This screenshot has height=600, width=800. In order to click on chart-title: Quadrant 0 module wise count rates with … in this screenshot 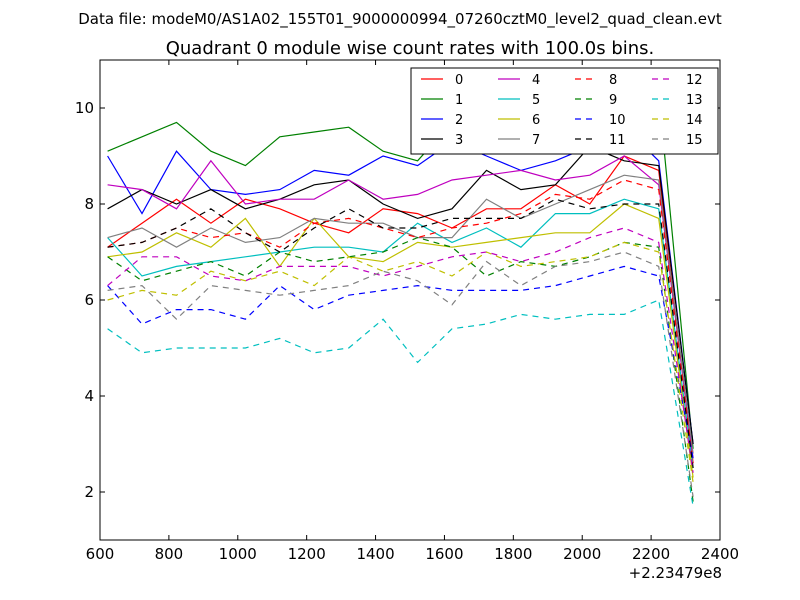, I will do `click(410, 48)`.